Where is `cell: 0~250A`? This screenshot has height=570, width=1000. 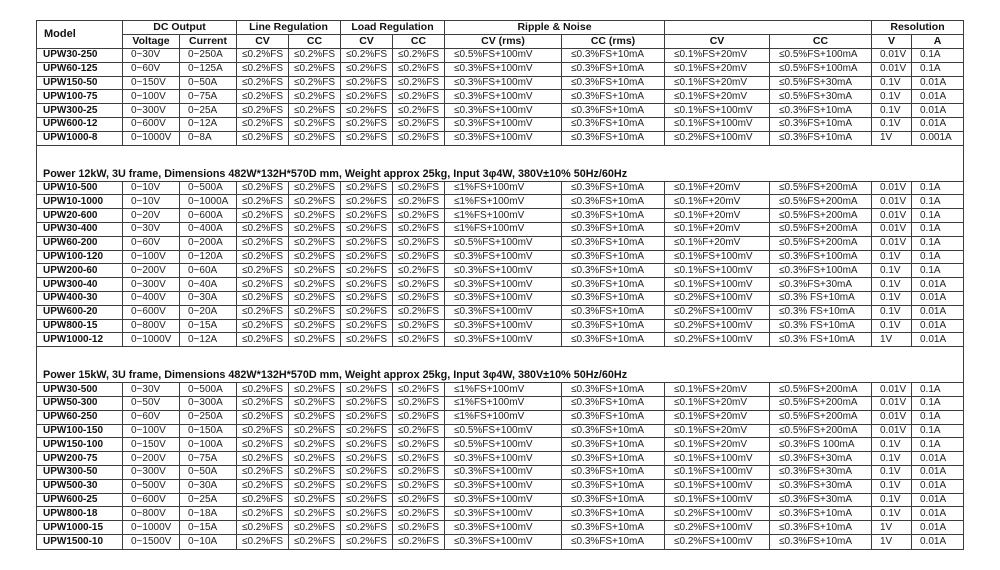 cell: 0~250A is located at coordinates (208, 56).